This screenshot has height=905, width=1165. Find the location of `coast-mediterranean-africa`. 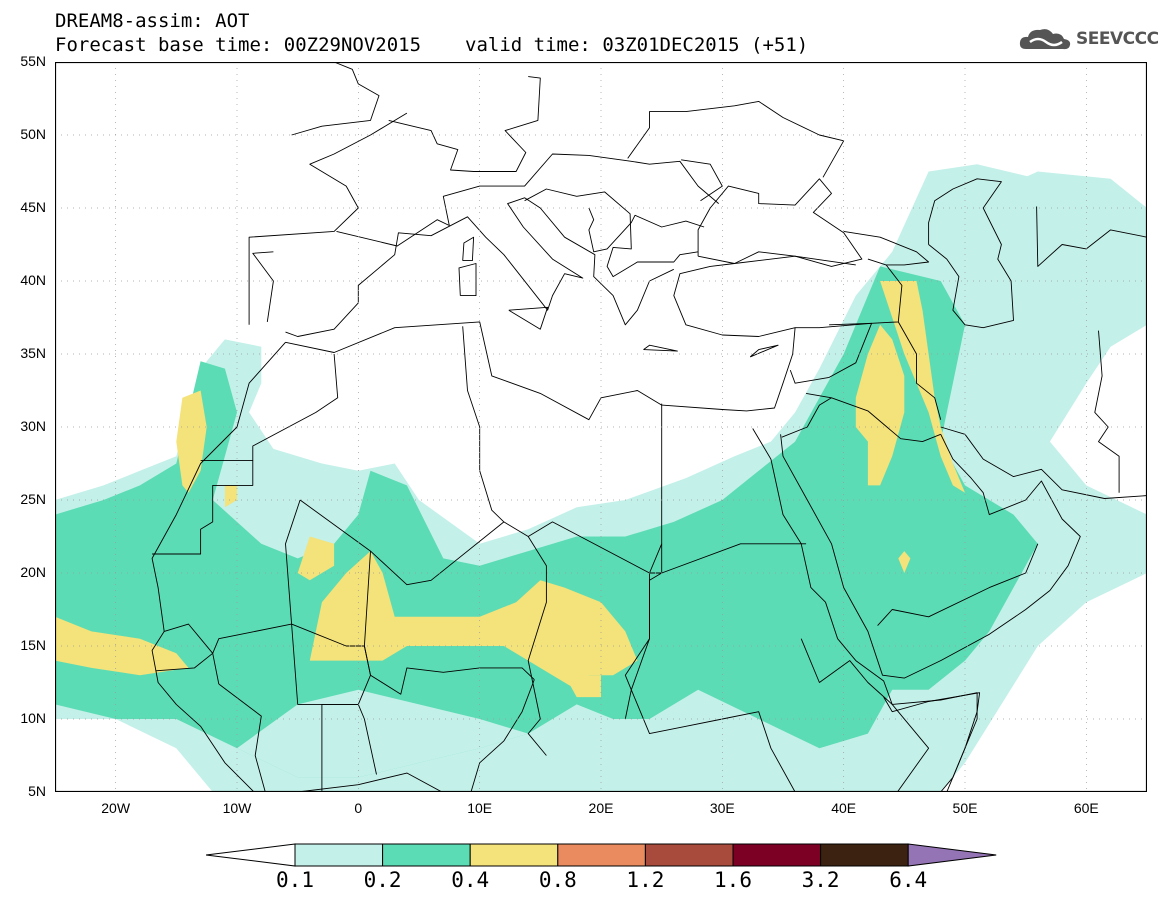

coast-mediterranean-africa is located at coordinates (570, 338).